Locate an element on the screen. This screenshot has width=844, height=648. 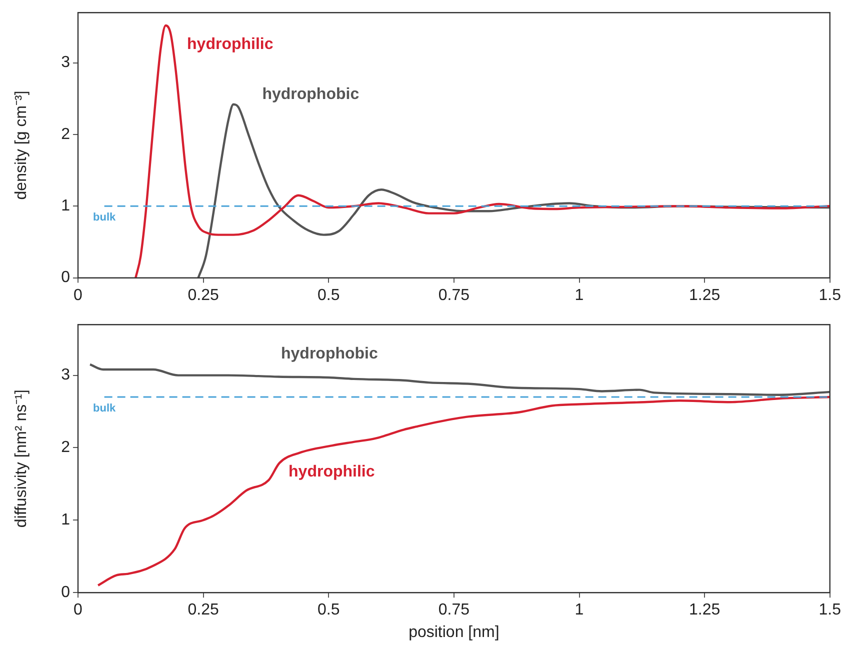
y-axis-title: density [g cm⁻³] is located at coordinates (21, 145).